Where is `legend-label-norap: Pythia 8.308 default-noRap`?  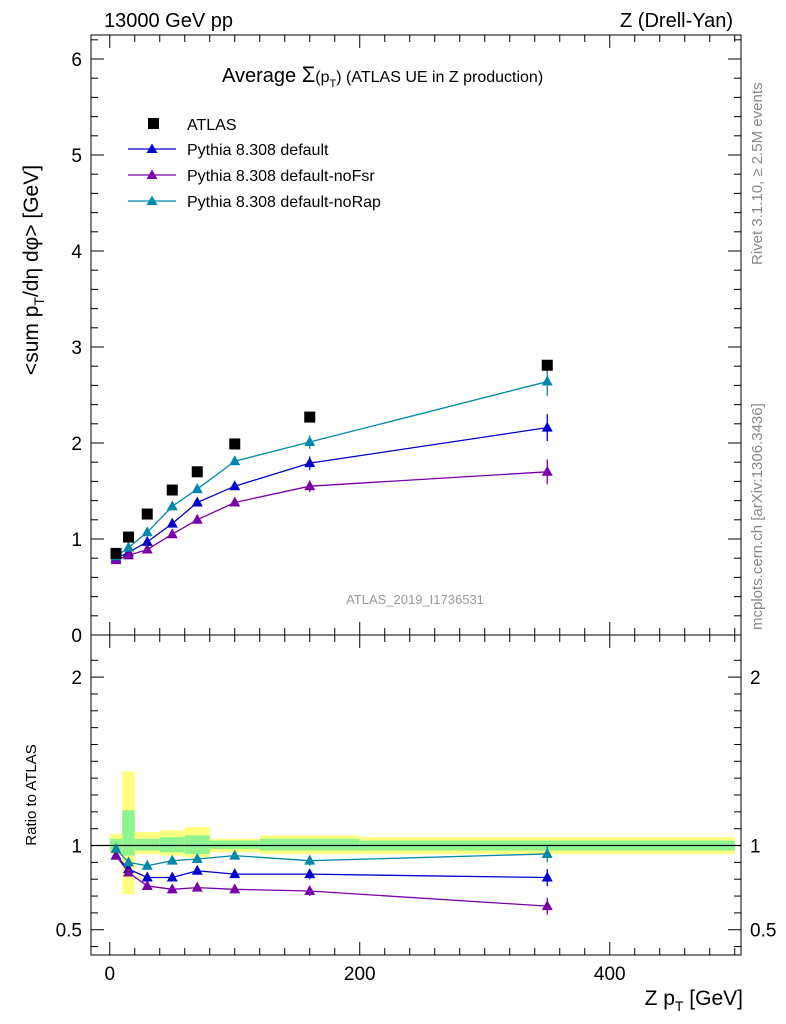 legend-label-norap: Pythia 8.308 default-noRap is located at coordinates (284, 202).